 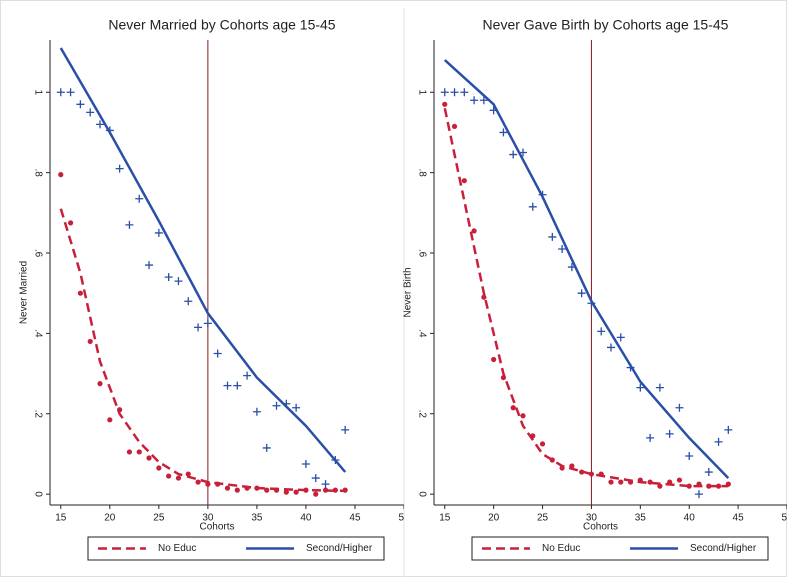 I want to click on legend, so click(x=620, y=548).